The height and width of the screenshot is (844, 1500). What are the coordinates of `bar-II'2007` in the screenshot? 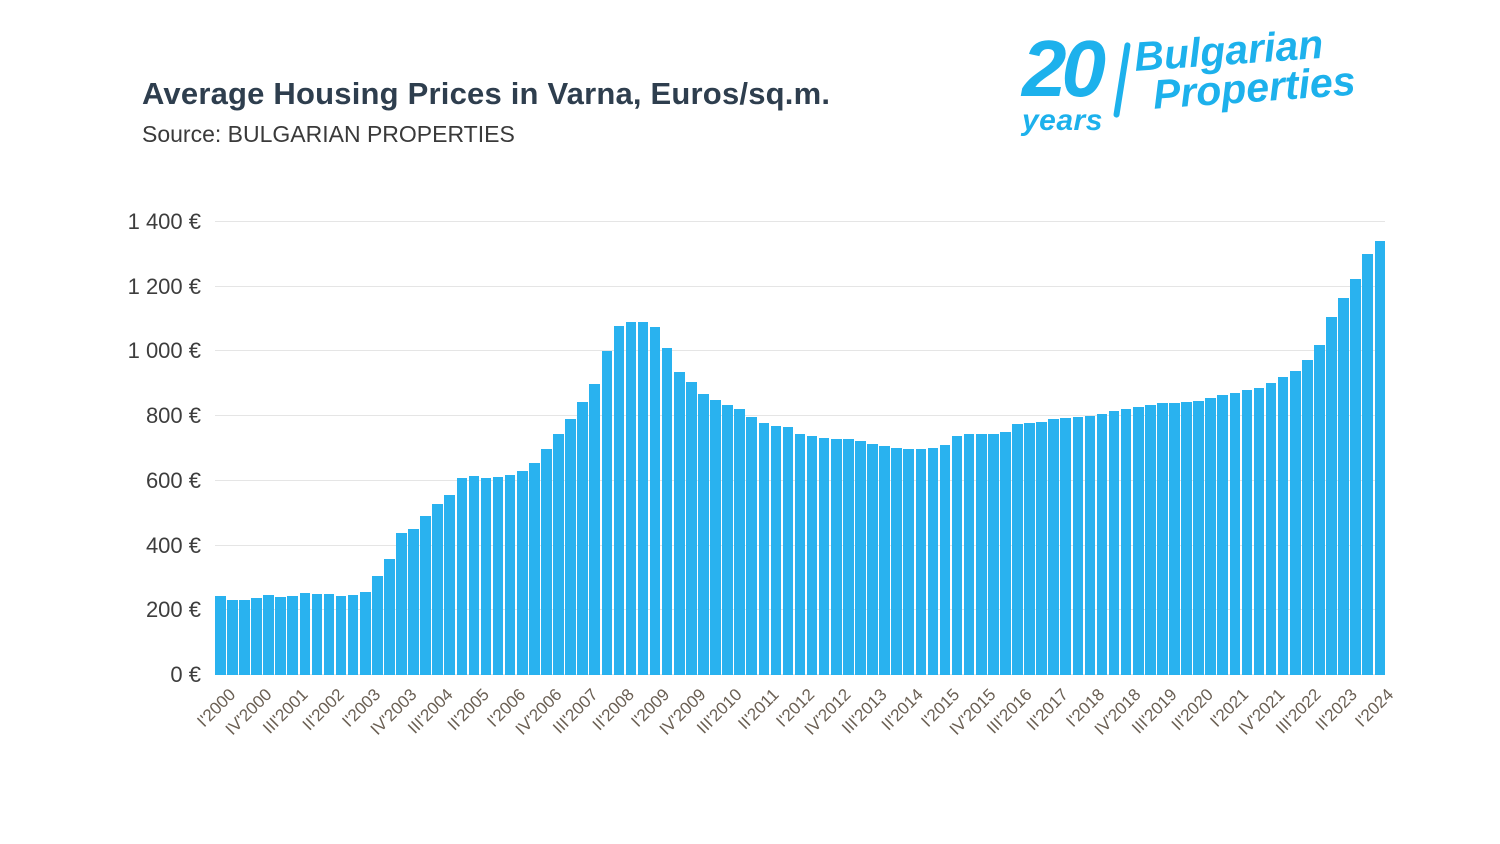 It's located at (570, 547).